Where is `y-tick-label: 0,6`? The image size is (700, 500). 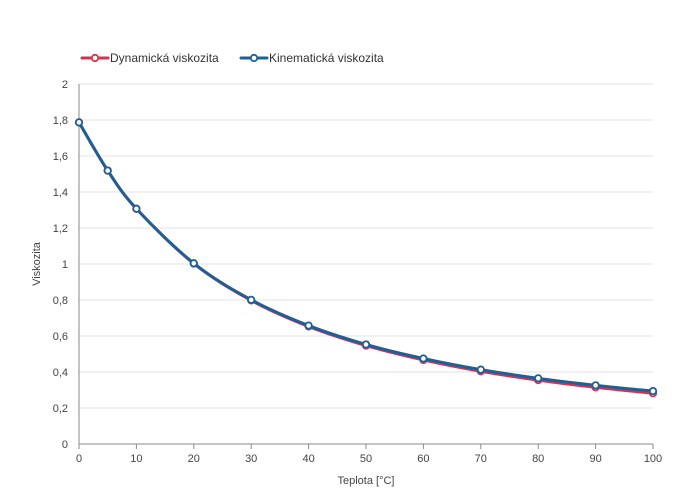
y-tick-label: 0,6 is located at coordinates (60, 337).